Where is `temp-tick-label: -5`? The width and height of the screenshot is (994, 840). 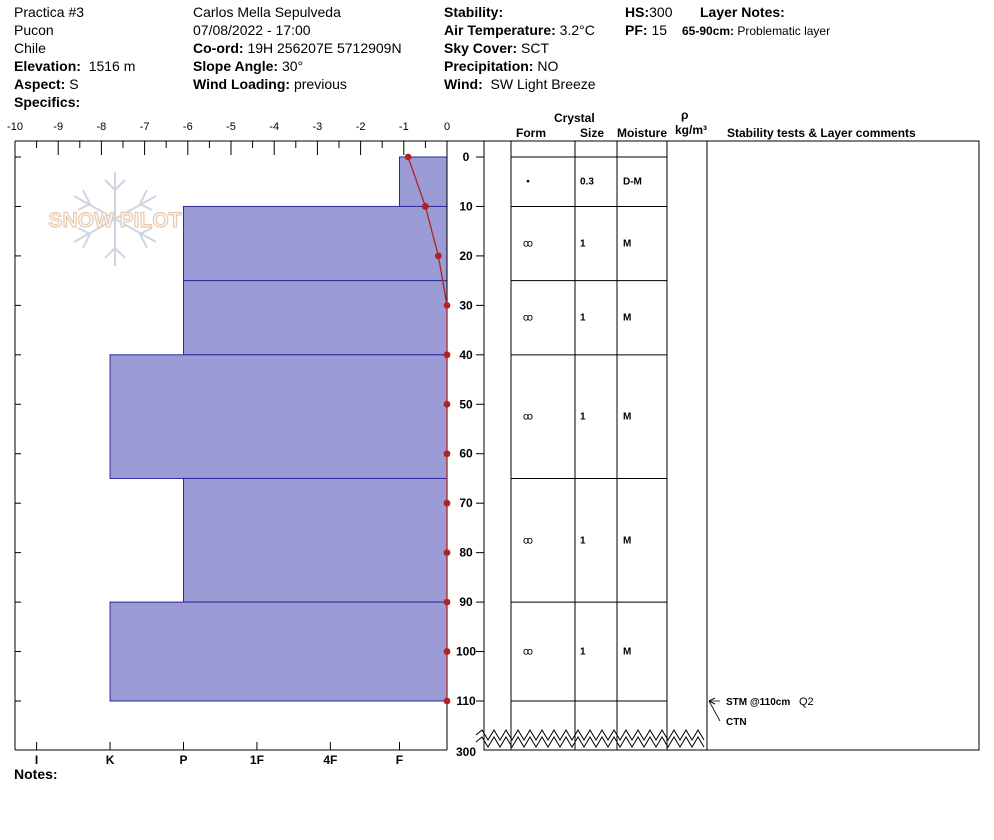
temp-tick-label: -5 is located at coordinates (231, 127).